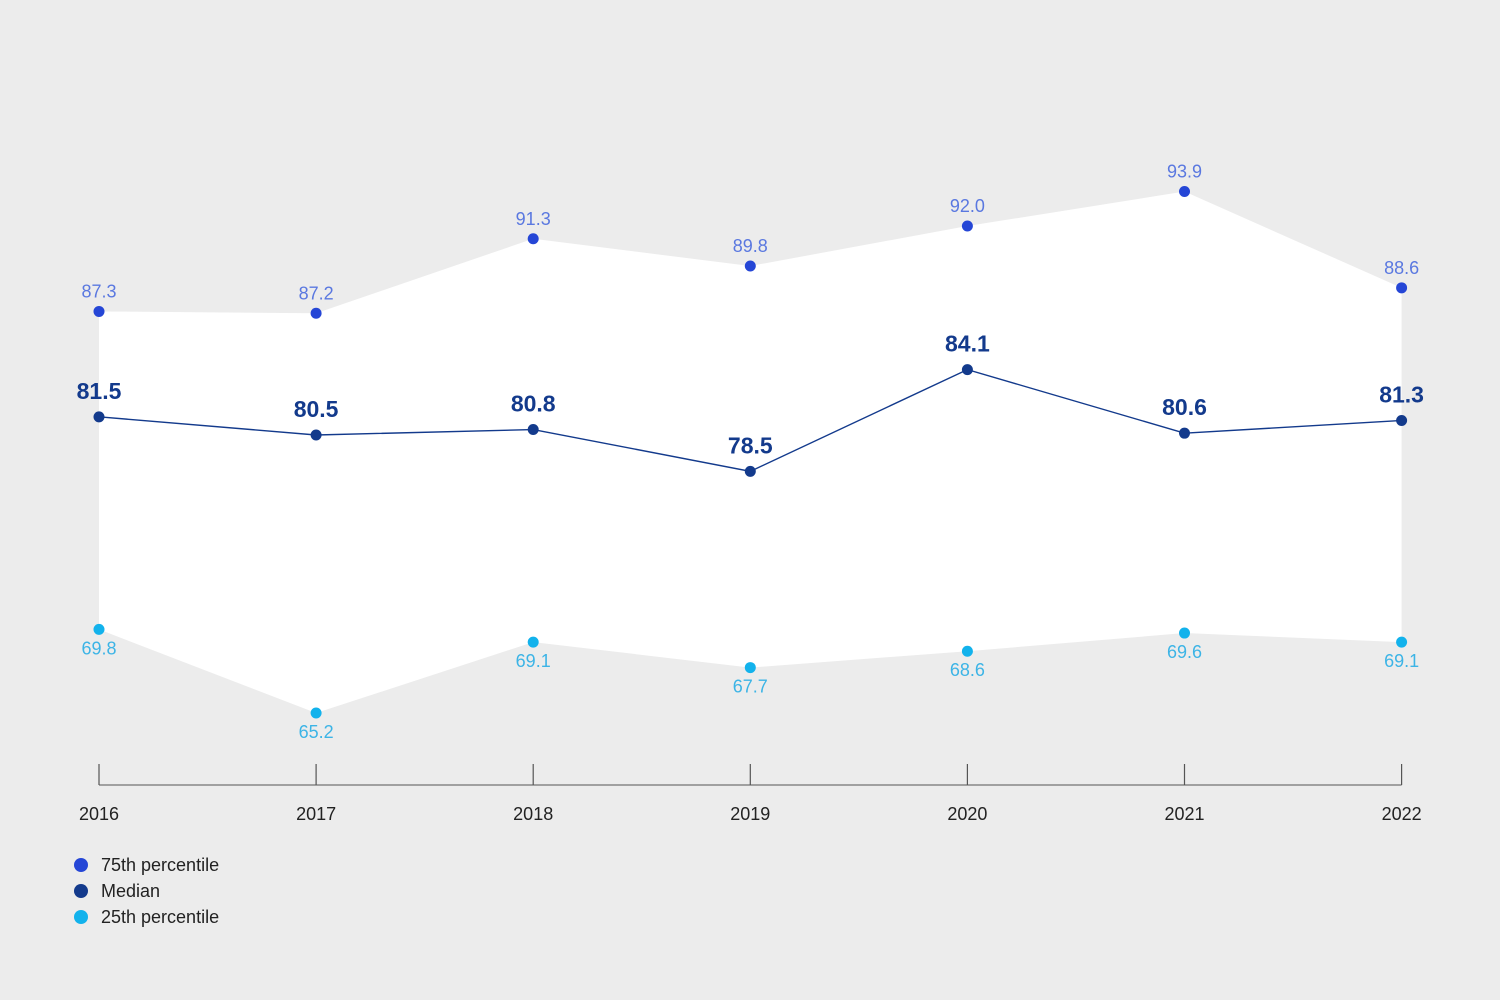 The width and height of the screenshot is (1500, 1000). Describe the element at coordinates (967, 670) in the screenshot. I see `p25-data-label: 68.6` at that location.